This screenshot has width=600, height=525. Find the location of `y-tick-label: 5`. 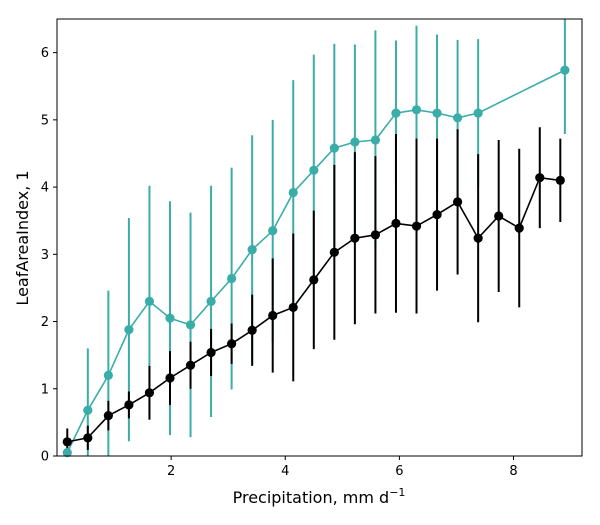

y-tick-label: 5 is located at coordinates (45, 120).